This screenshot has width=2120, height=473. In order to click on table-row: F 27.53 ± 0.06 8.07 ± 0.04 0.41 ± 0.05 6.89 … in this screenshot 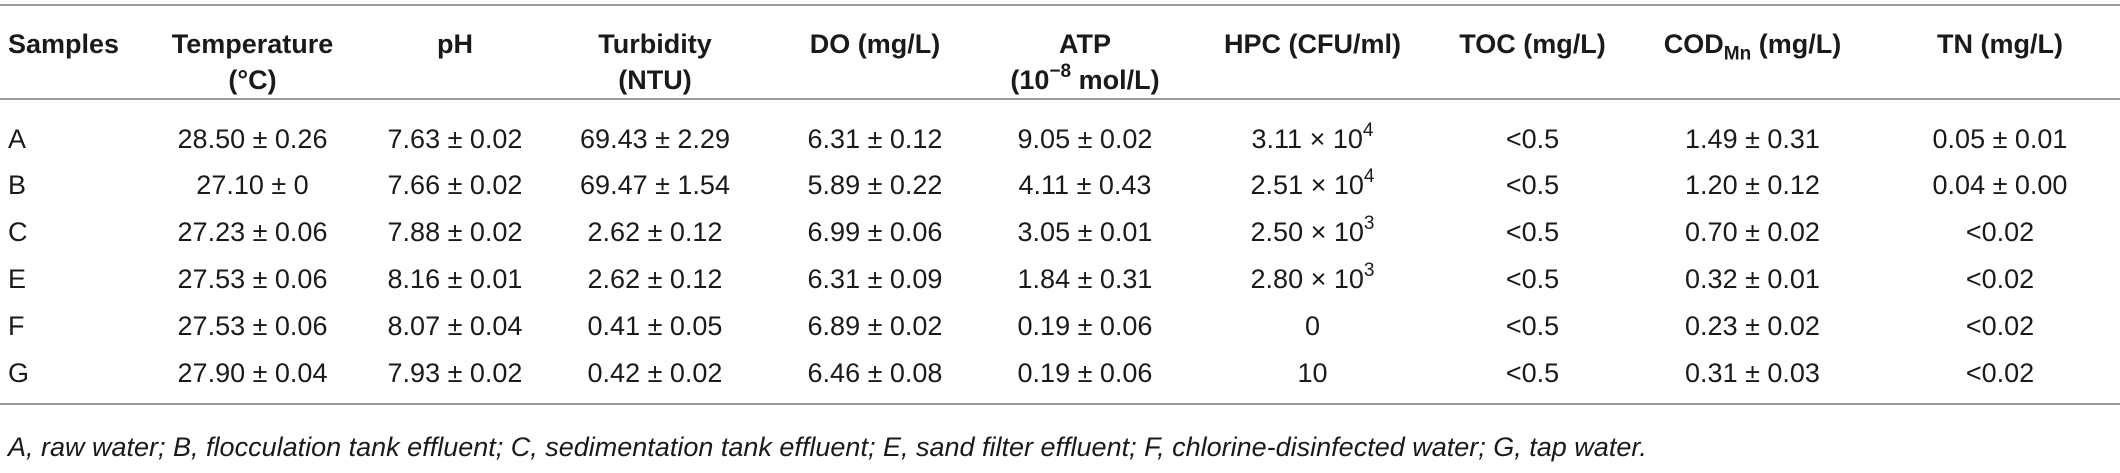, I will do `click(1060, 326)`.